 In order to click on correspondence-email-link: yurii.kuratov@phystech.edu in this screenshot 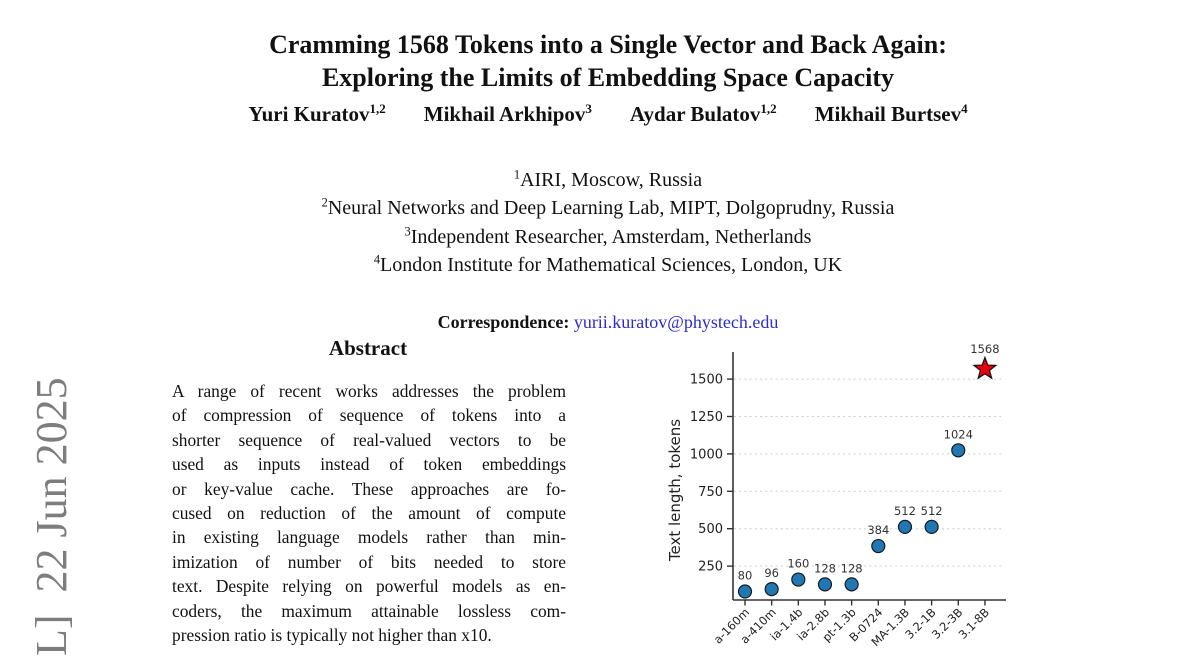, I will do `click(676, 322)`.